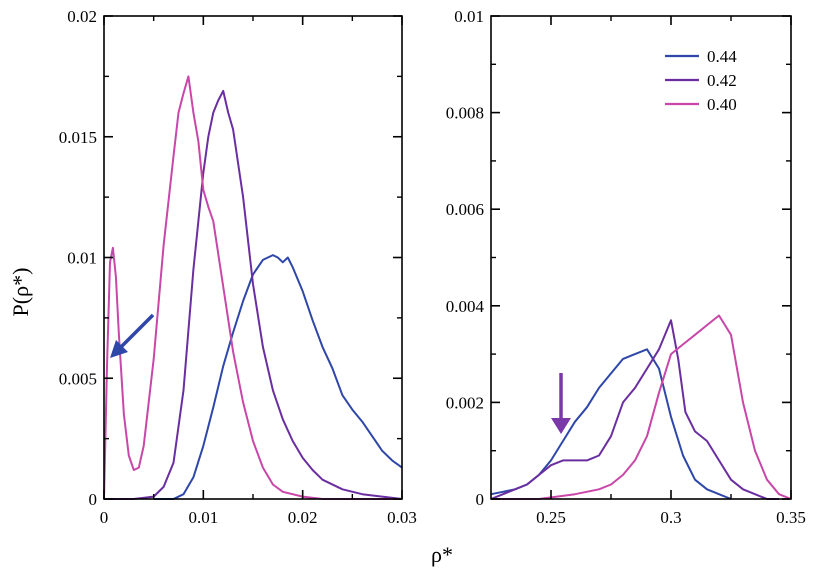 Image resolution: width=817 pixels, height=580 pixels. What do you see at coordinates (465, 113) in the screenshot?
I see `right-y-tick-label: 0.008` at bounding box center [465, 113].